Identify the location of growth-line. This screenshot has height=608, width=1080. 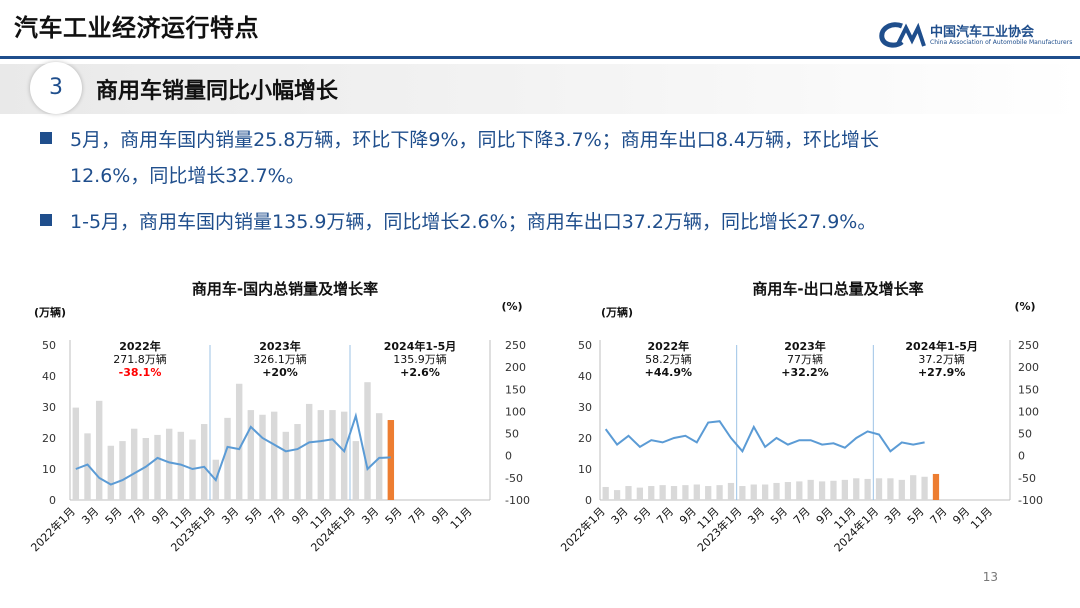
(233, 449).